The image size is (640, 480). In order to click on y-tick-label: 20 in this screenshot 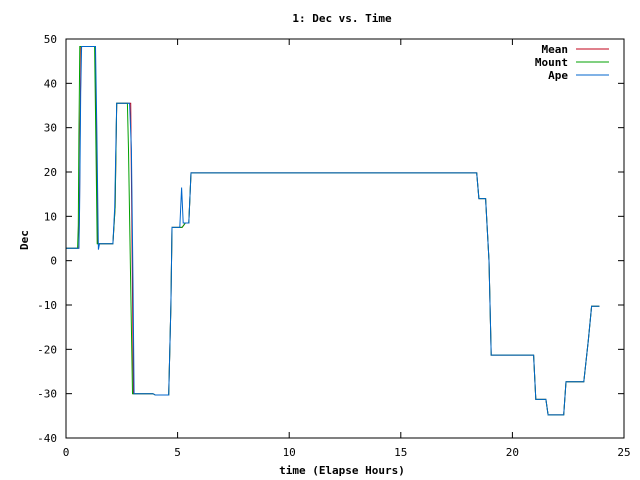, I will do `click(50, 172)`.